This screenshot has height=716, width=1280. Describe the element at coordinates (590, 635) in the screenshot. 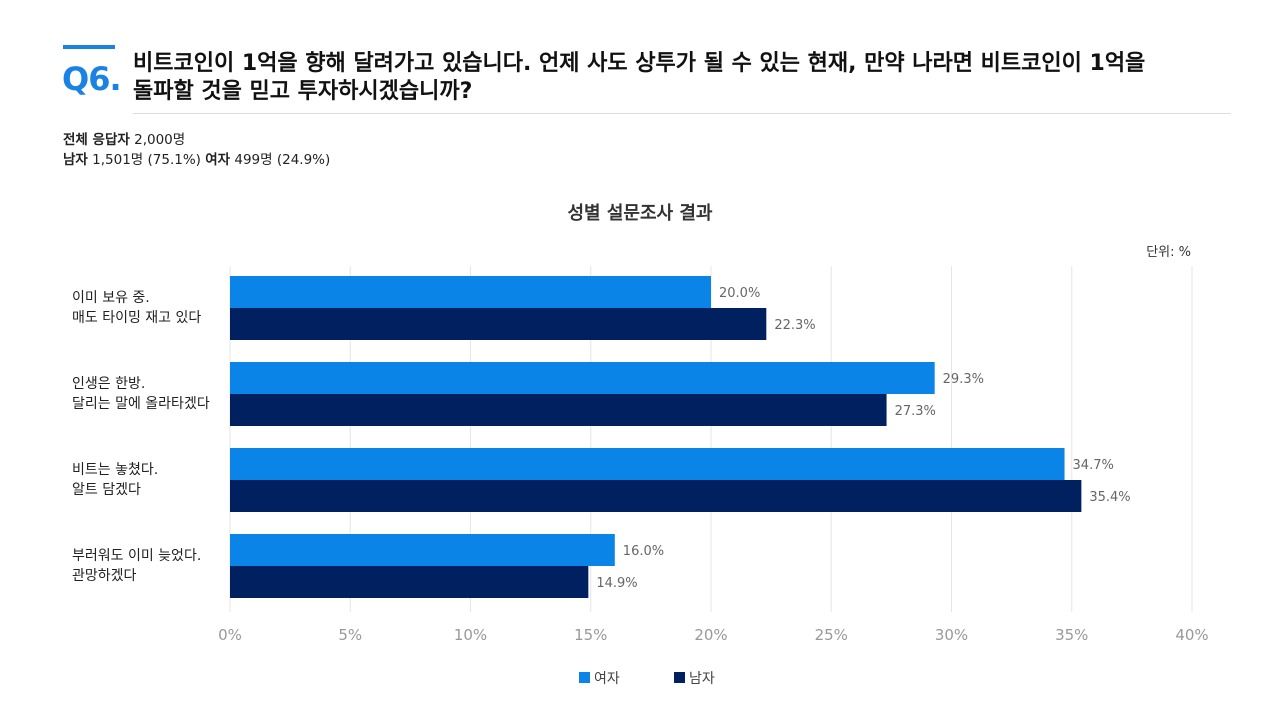

I see `x-tick-label: 15%` at that location.